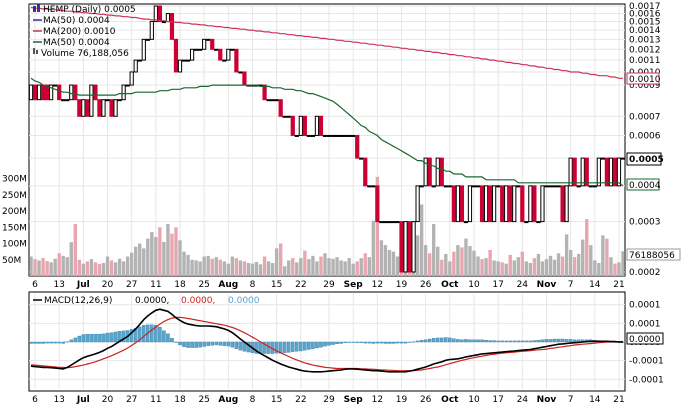  What do you see at coordinates (14, 212) in the screenshot?
I see `volume-tick-label: 200M` at bounding box center [14, 212].